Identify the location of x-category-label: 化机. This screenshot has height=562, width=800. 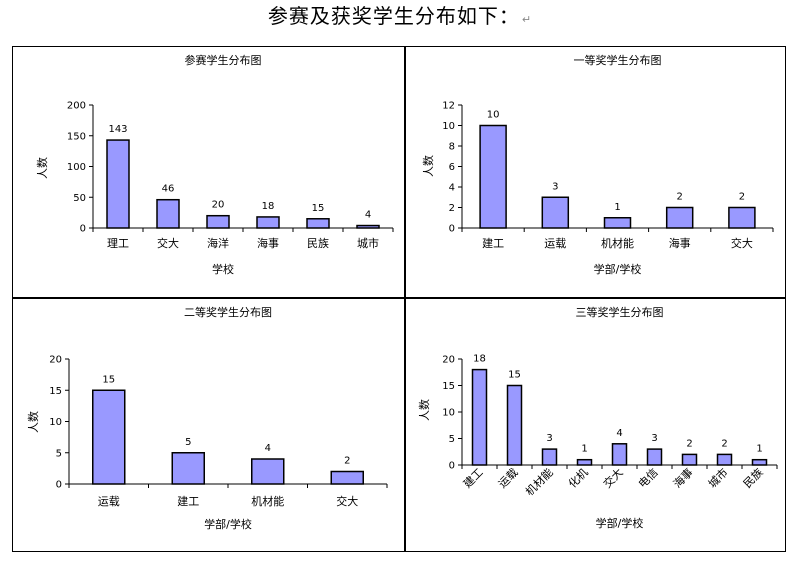
(577, 477).